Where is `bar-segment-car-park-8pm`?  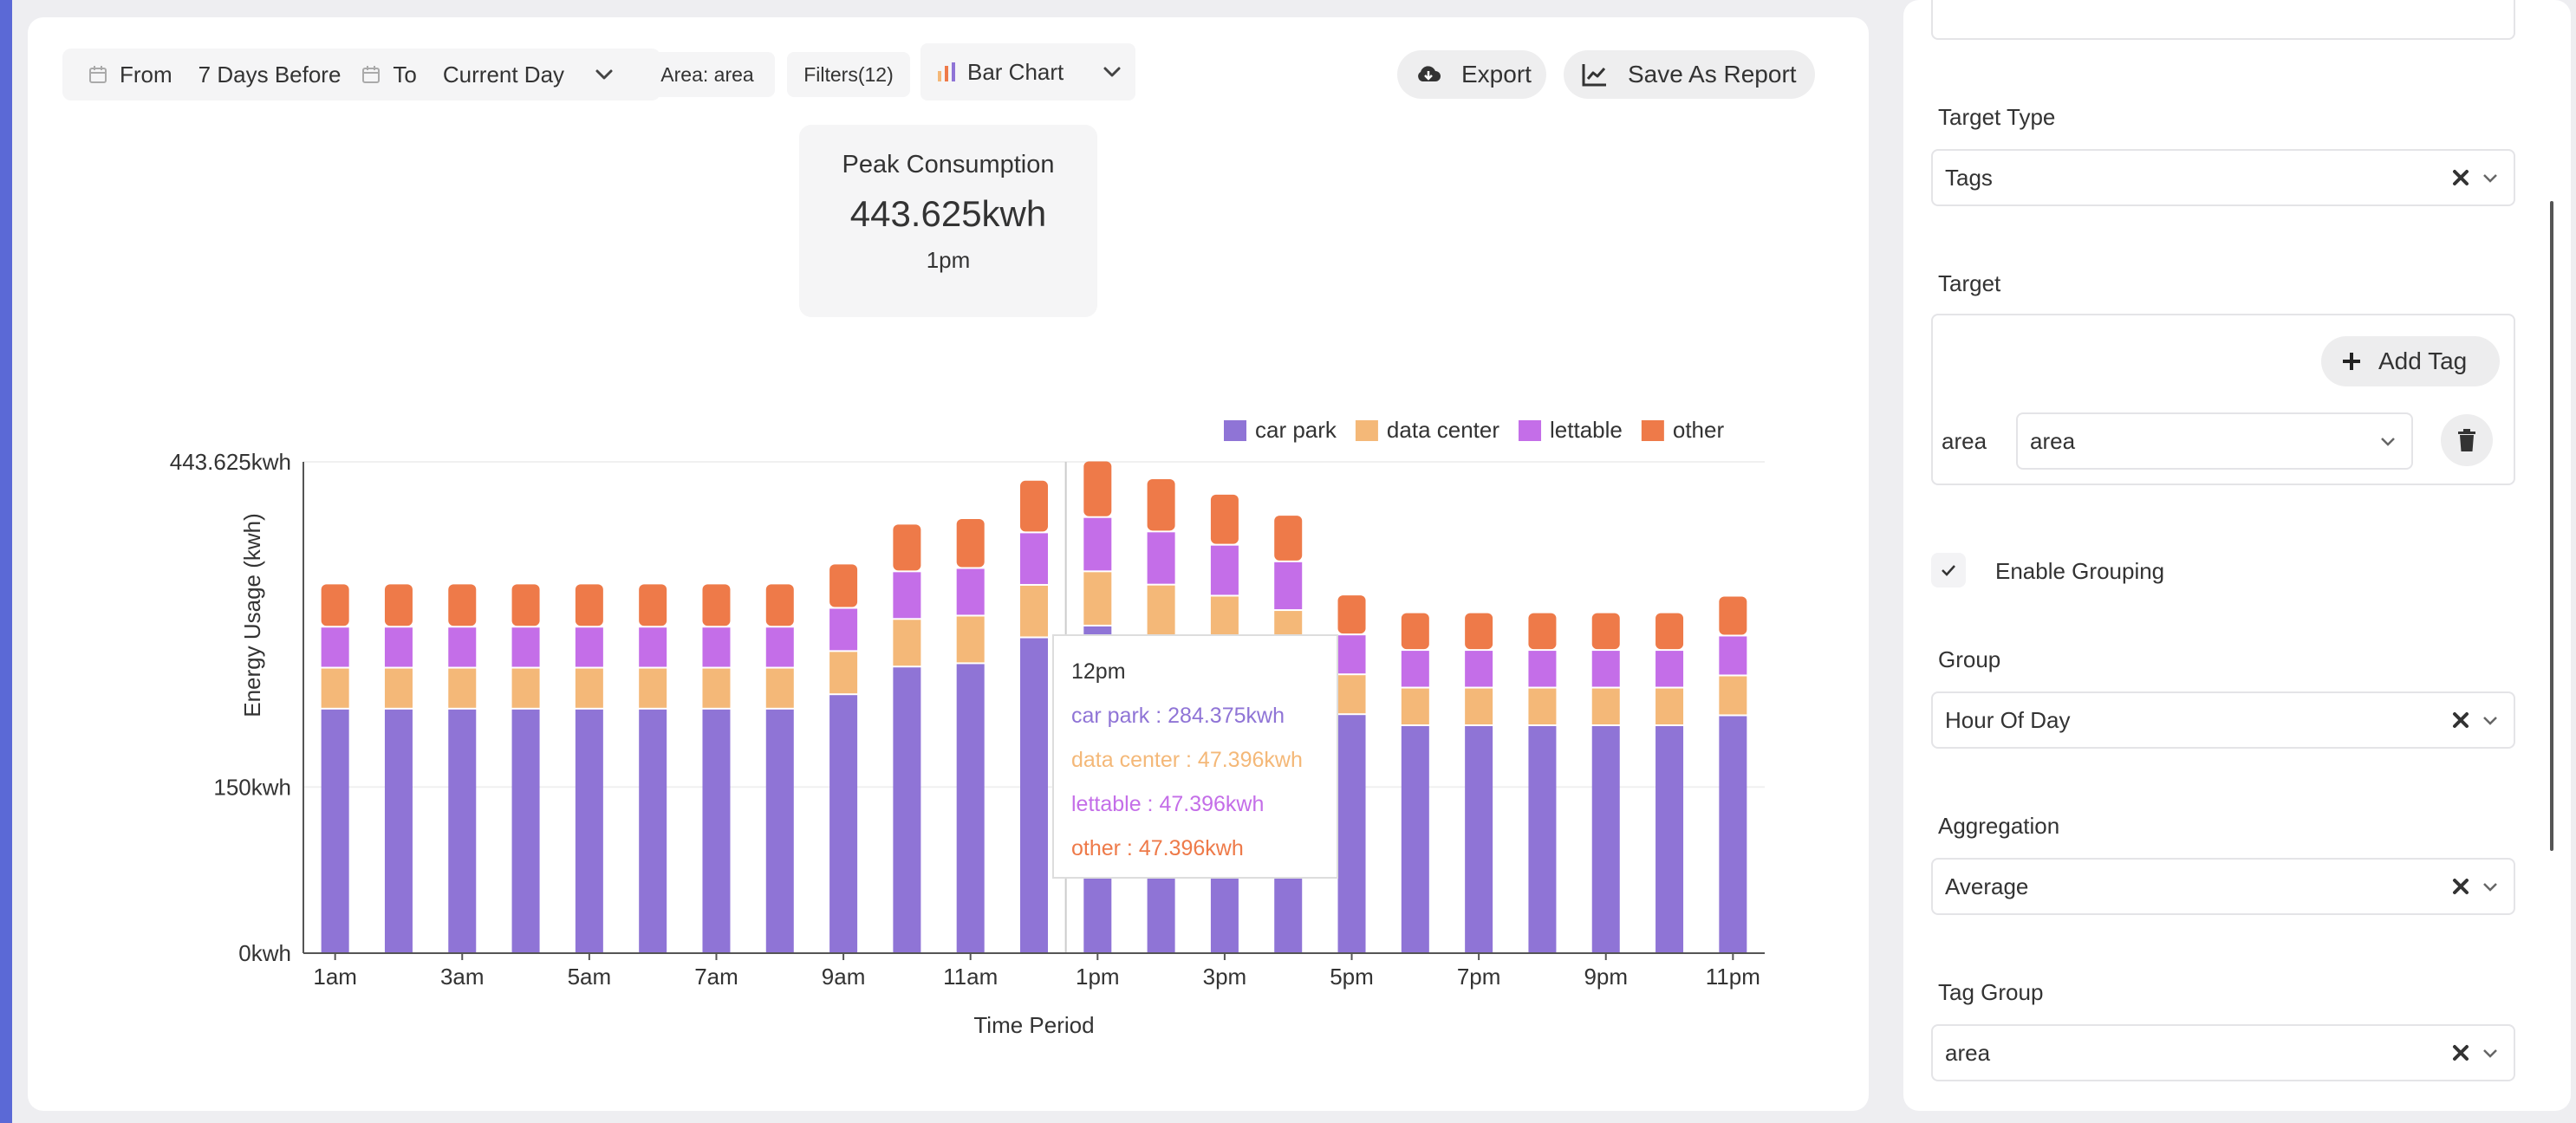
bar-segment-car-park-8pm is located at coordinates (1542, 839).